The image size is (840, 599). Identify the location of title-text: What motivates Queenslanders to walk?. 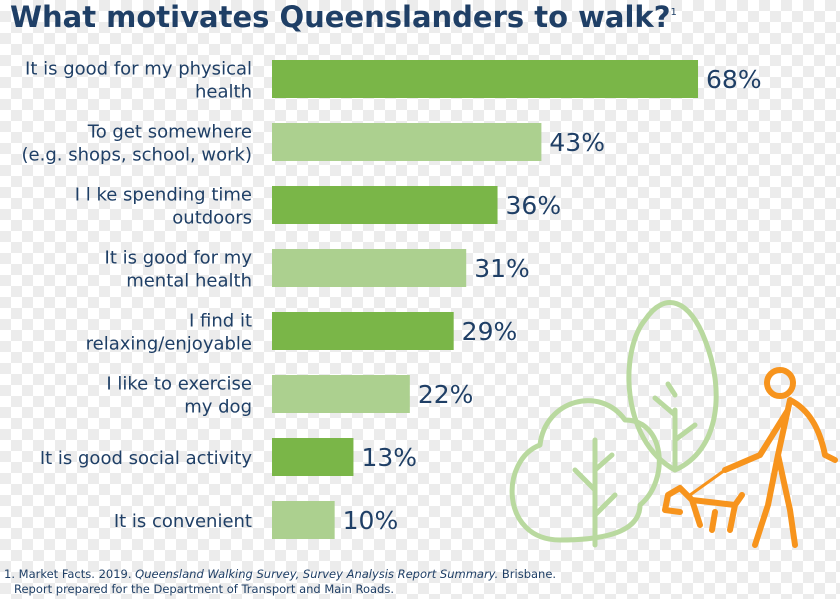
(340, 17).